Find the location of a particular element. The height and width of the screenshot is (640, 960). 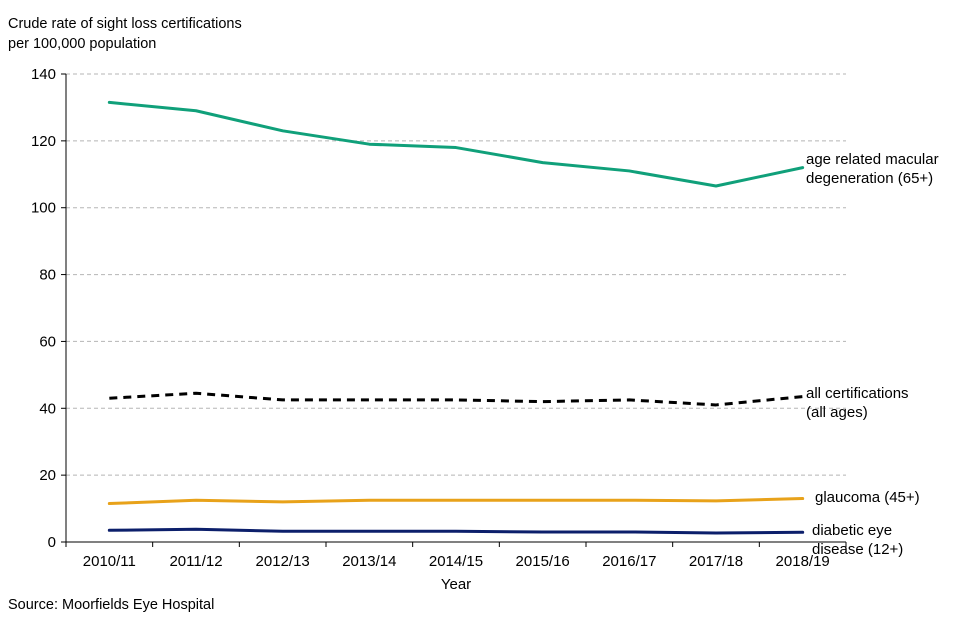

y-axis-title-line-2: per 100,000 population is located at coordinates (82, 44).